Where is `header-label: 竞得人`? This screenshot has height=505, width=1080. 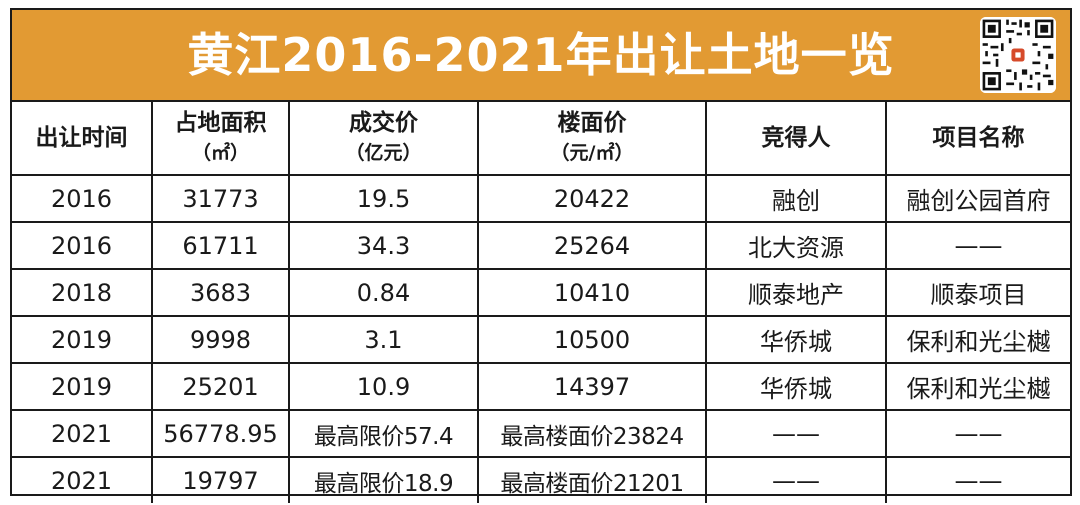 header-label: 竞得人 is located at coordinates (796, 138).